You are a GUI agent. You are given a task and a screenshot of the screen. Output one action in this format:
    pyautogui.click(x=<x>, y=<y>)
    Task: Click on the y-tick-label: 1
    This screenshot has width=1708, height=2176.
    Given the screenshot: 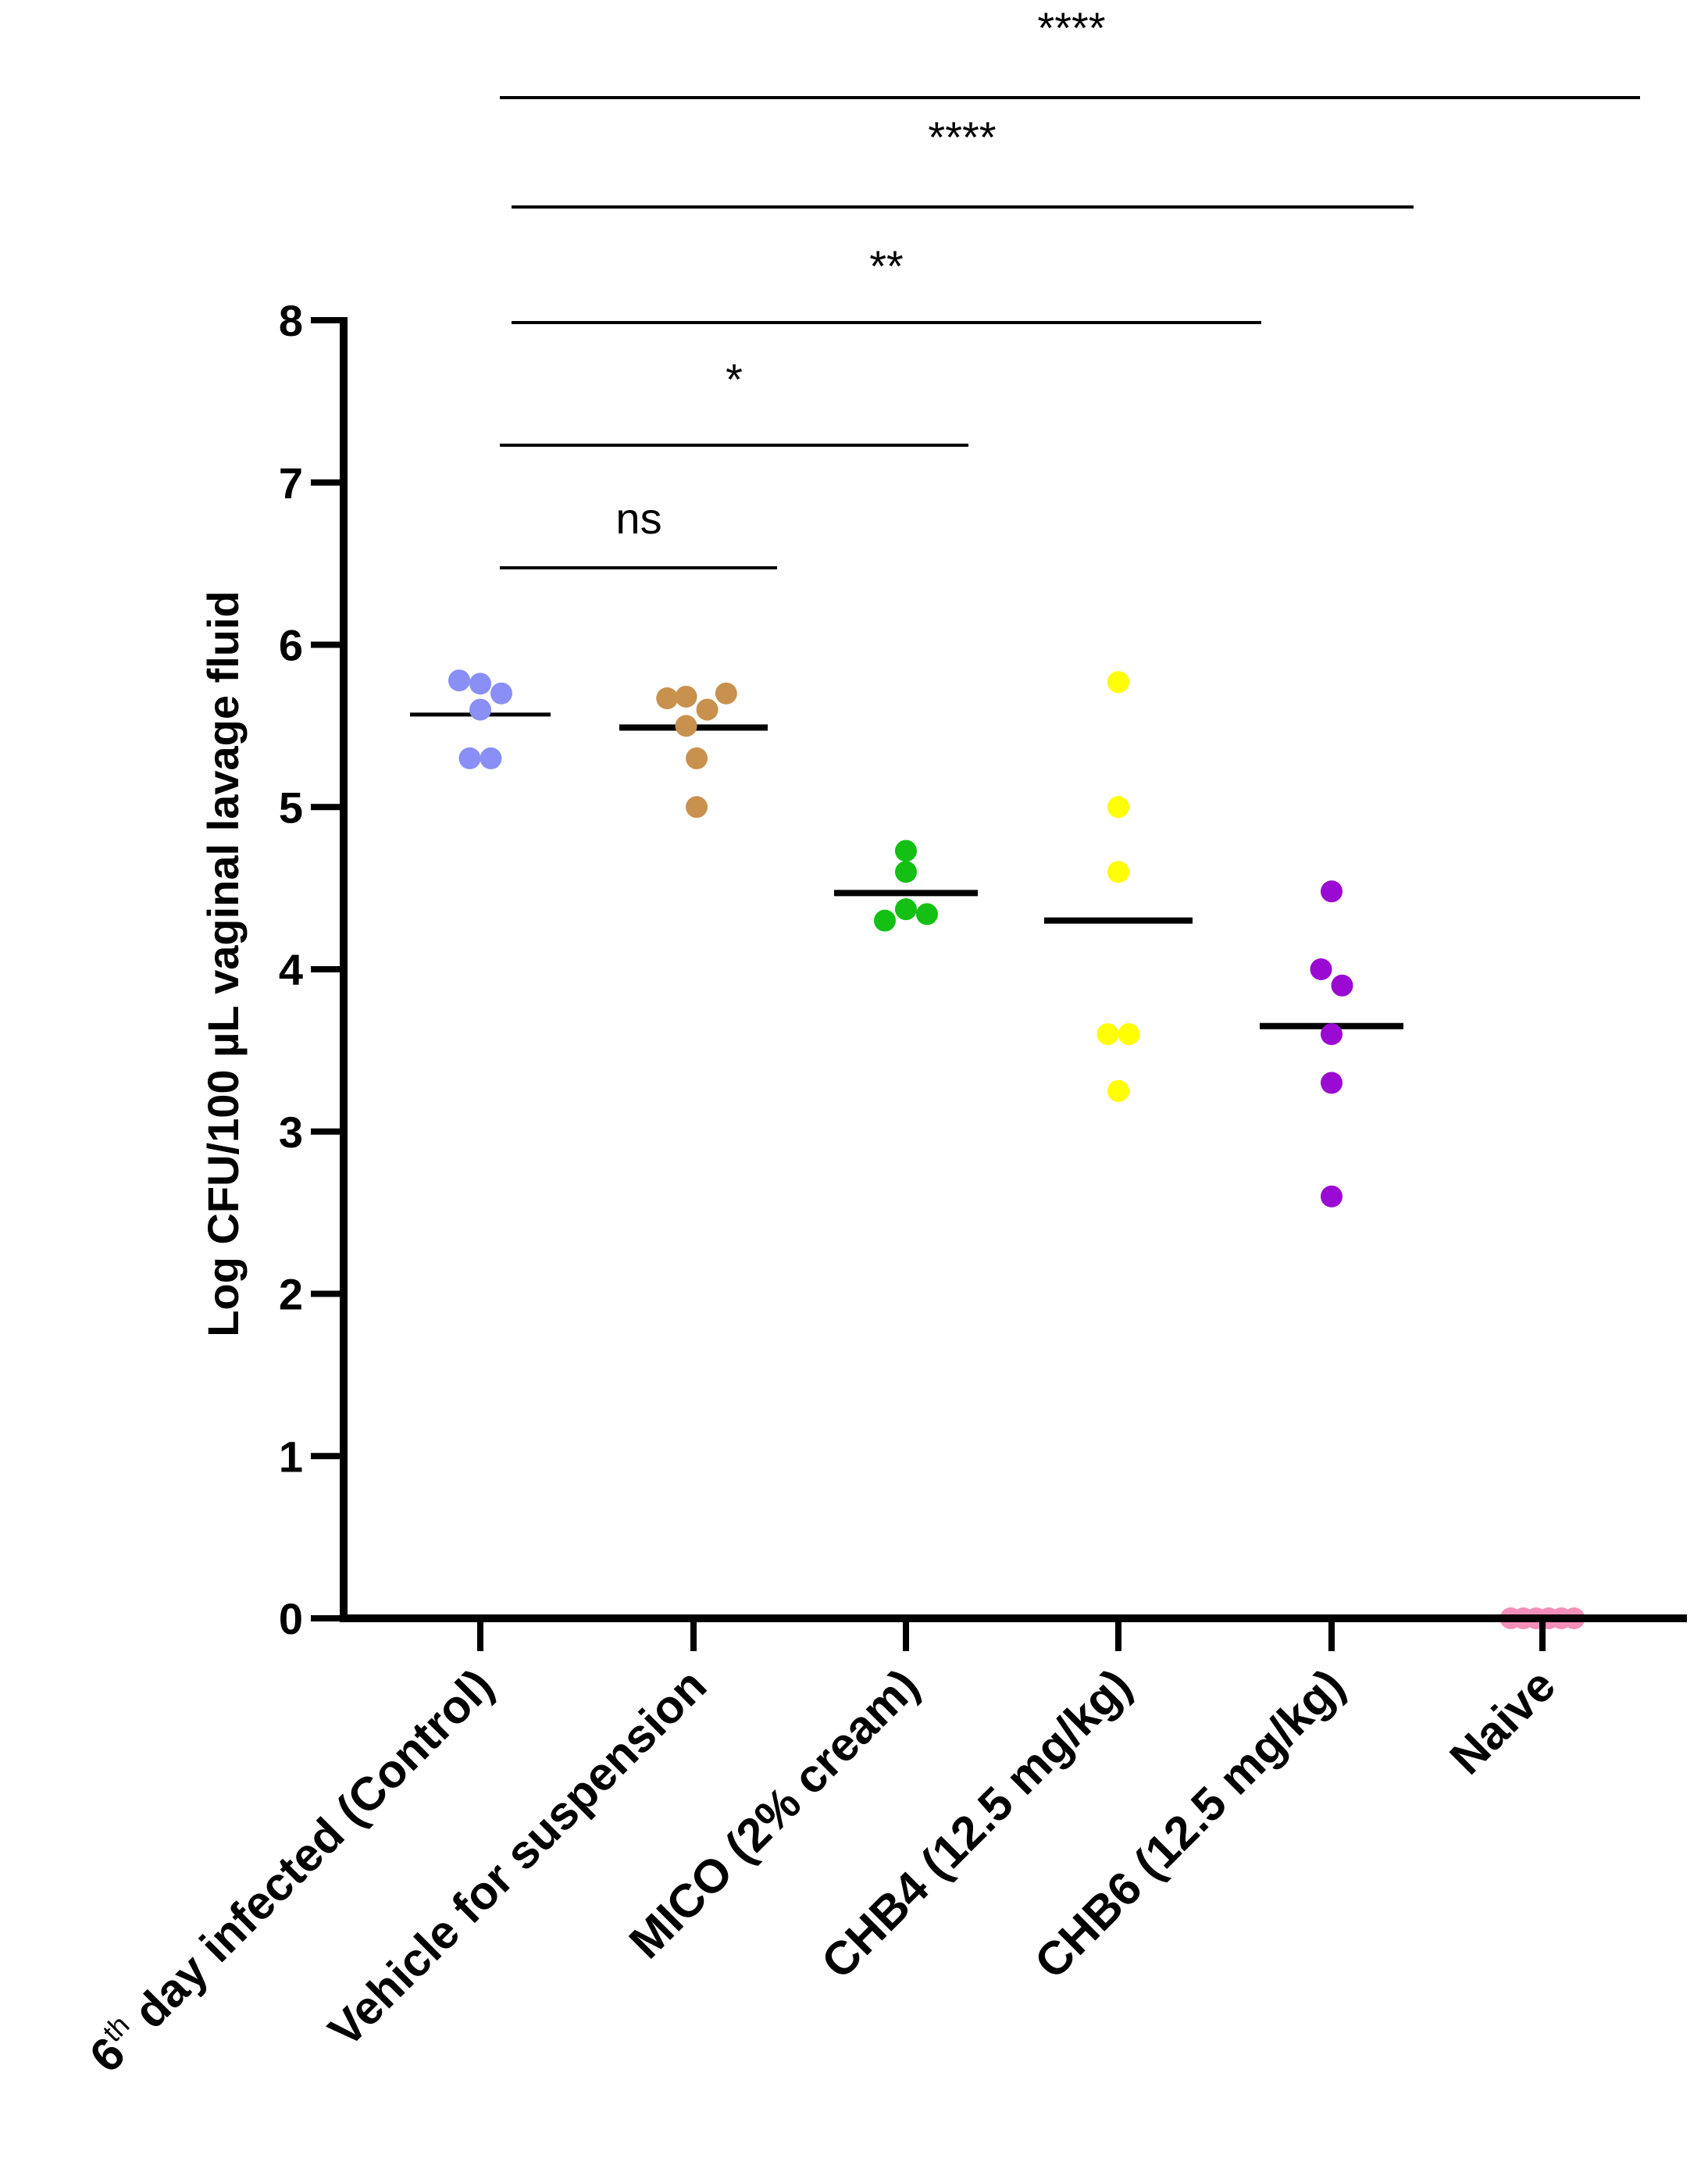 What is the action you would take?
    pyautogui.click(x=291, y=1456)
    